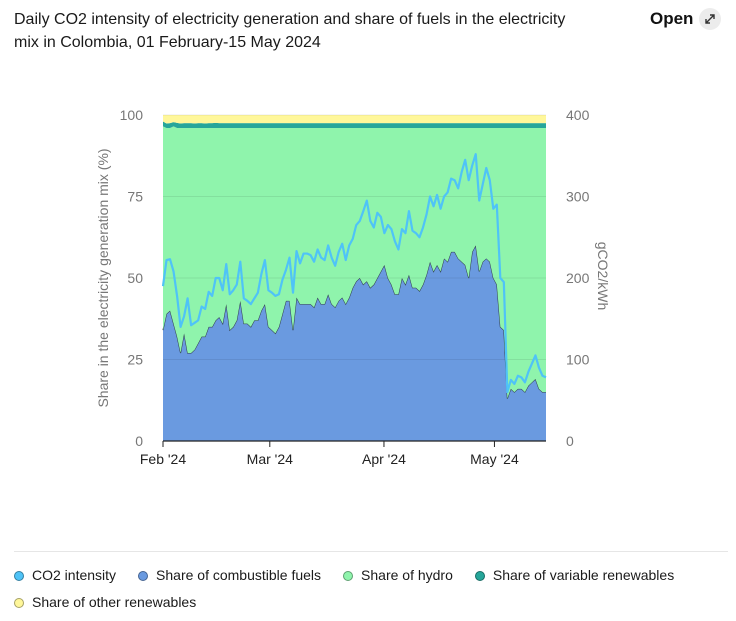  I want to click on y-right-tick-label: 400, so click(578, 115).